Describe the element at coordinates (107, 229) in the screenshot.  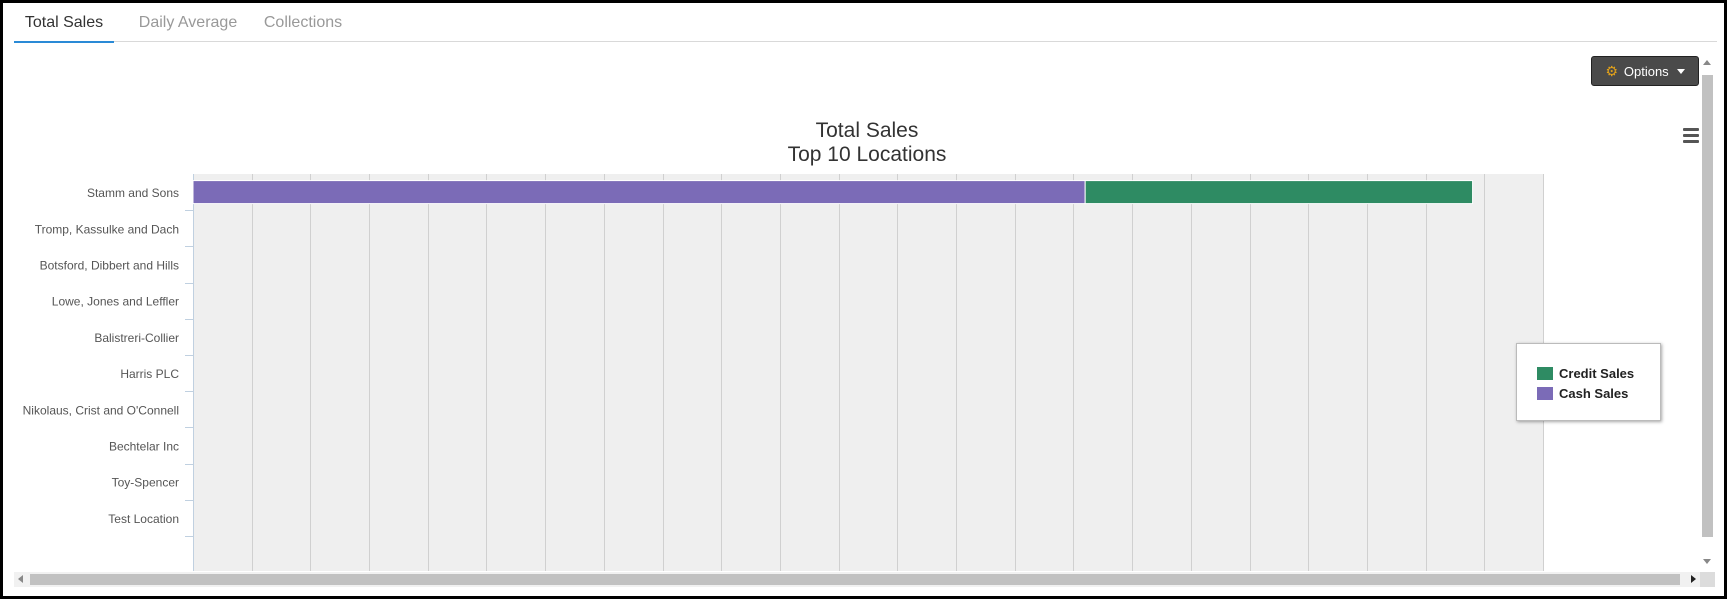
I see `category-label: Tromp, Kassulke and Dach` at that location.